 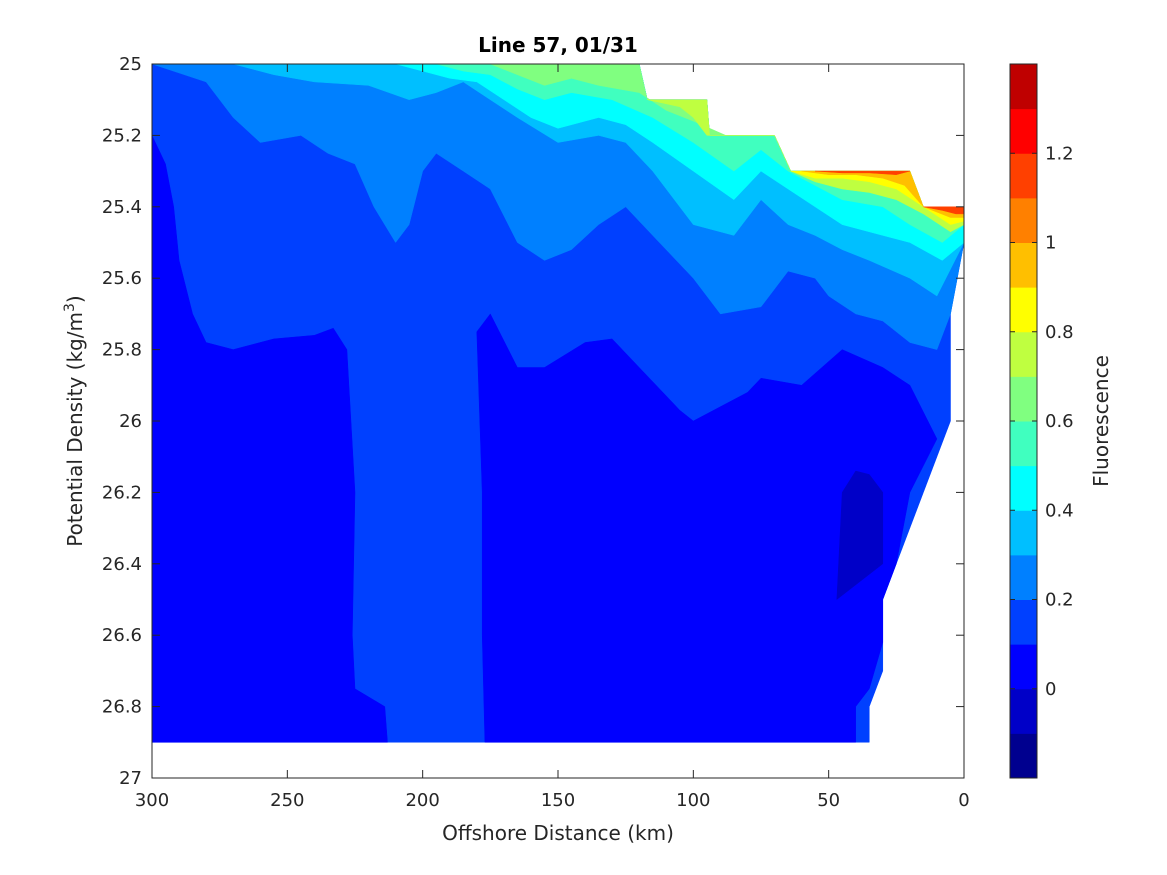 What do you see at coordinates (1059, 332) in the screenshot?
I see `colorbar-tick-label: 0.8` at bounding box center [1059, 332].